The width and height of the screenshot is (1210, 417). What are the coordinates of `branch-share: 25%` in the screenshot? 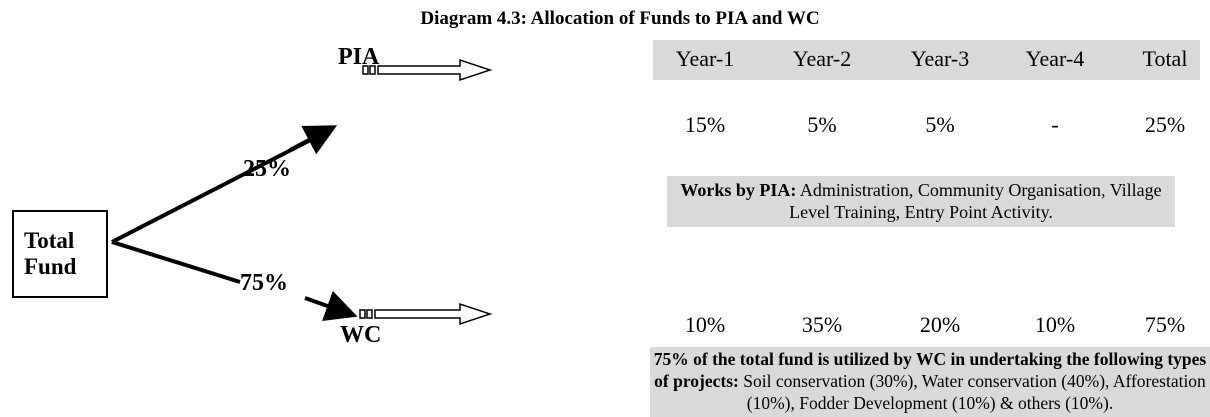 It's located at (267, 169).